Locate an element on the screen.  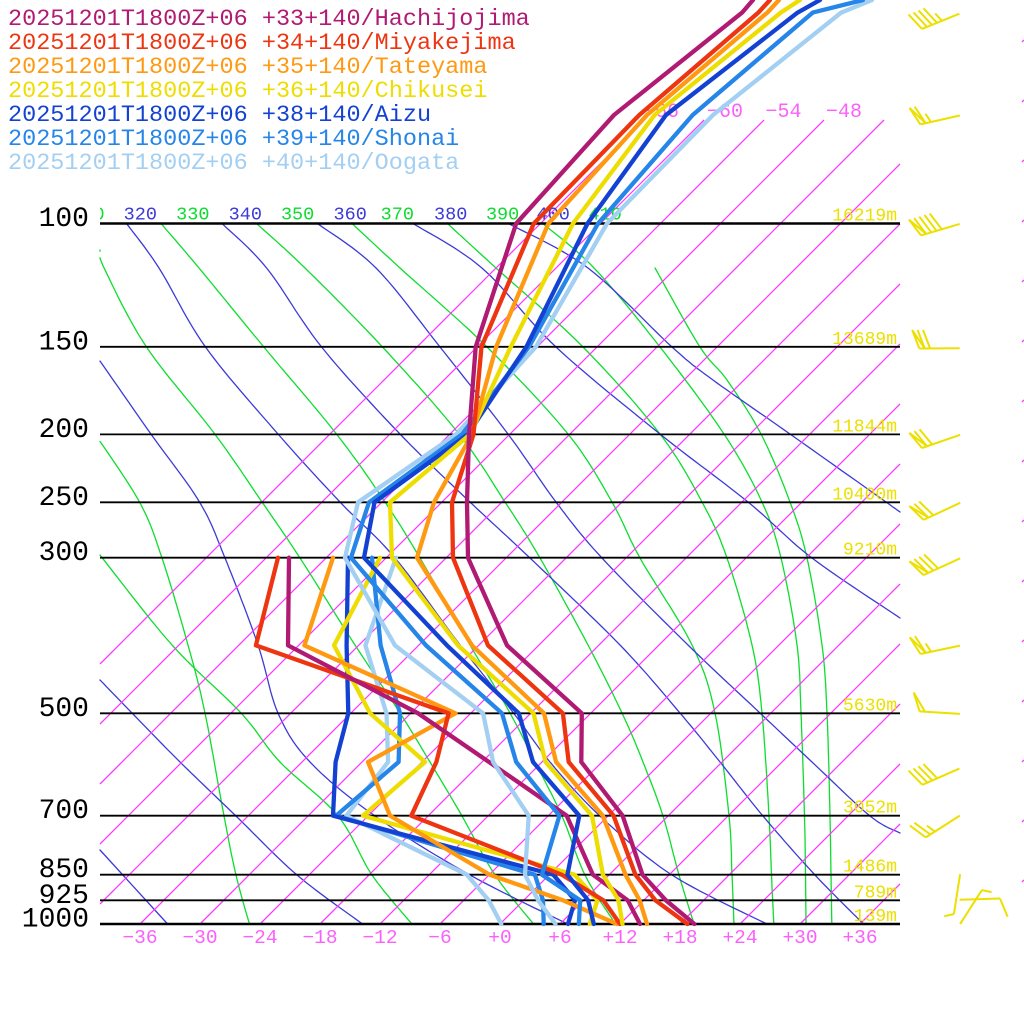
svg-text: 330 is located at coordinates (192, 215).